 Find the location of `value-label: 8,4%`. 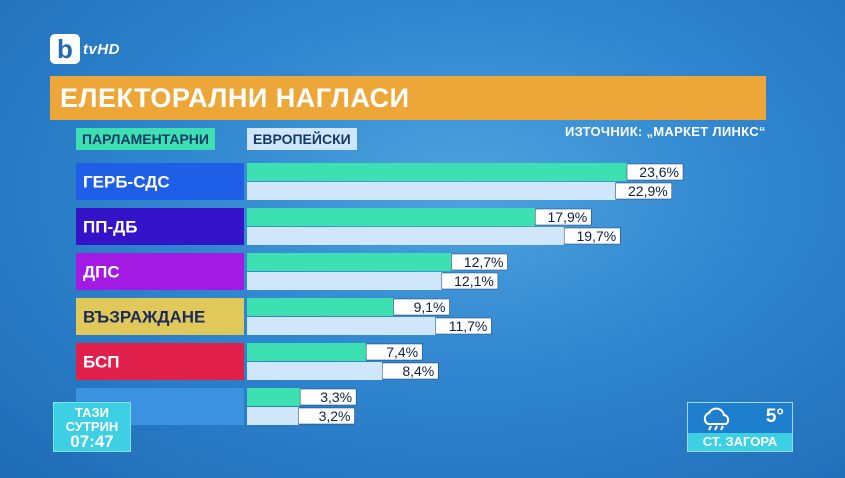

value-label: 8,4% is located at coordinates (418, 371).